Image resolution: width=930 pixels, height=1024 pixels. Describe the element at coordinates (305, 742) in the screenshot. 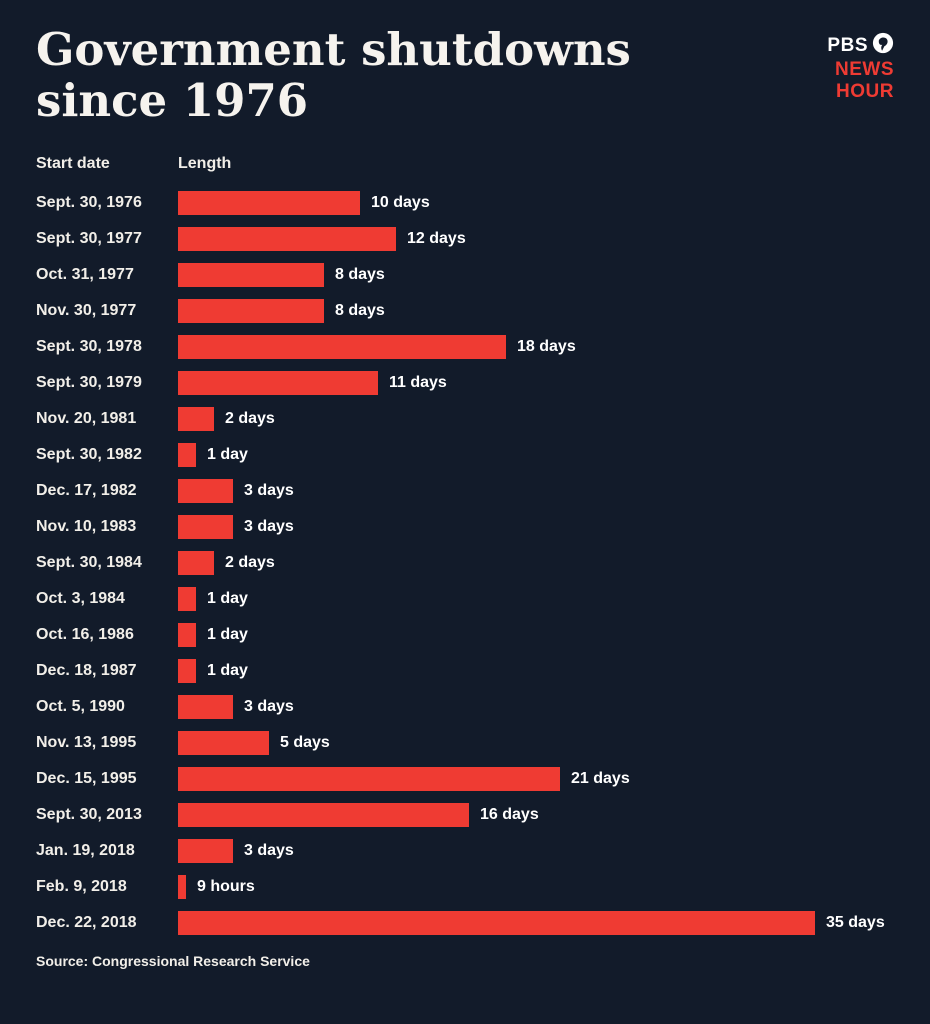

I see `value-label: 5 days` at that location.